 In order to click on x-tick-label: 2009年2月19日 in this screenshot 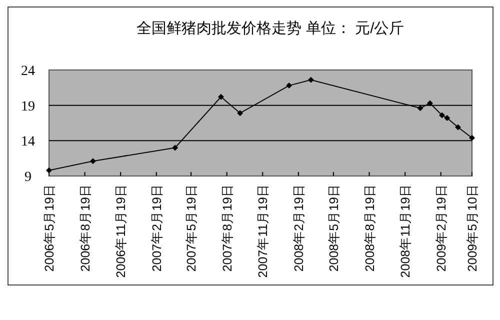, I will do `click(441, 228)`.